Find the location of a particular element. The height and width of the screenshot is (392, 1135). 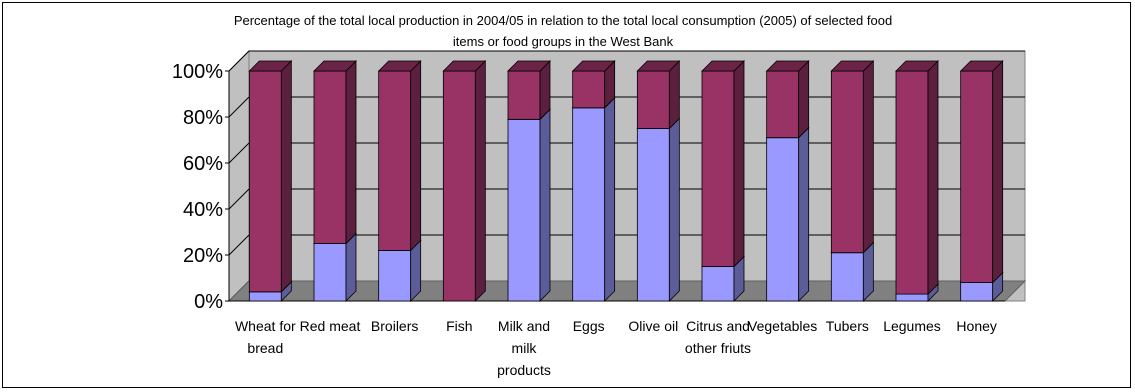

x-tick-label: Honey is located at coordinates (976, 326).